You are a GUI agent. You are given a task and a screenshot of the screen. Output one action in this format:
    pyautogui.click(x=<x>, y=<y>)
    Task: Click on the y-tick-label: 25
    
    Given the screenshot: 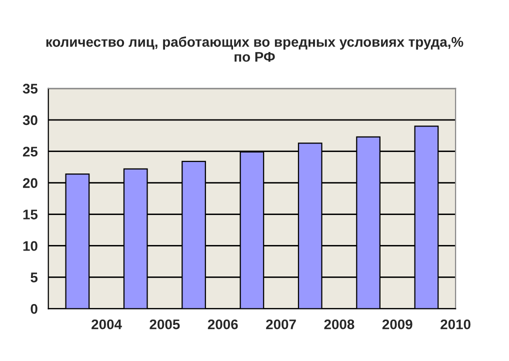 What is the action you would take?
    pyautogui.click(x=30, y=151)
    